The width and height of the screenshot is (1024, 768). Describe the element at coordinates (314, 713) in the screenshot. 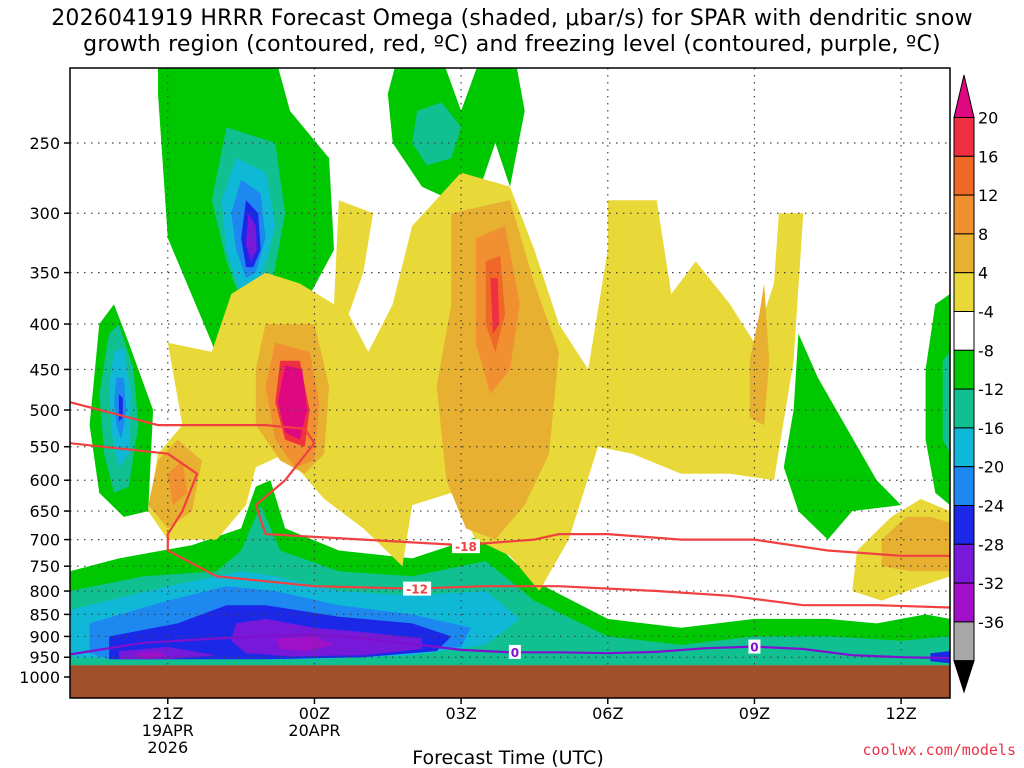

I see `x-tick-label-00Z: 00Z` at that location.